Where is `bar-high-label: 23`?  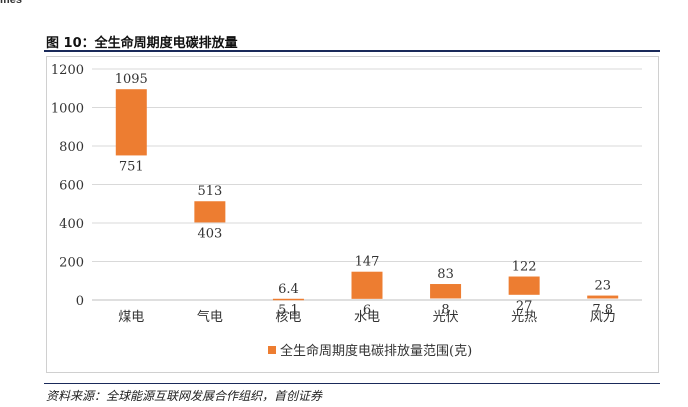
bar-high-label: 23 is located at coordinates (602, 286).